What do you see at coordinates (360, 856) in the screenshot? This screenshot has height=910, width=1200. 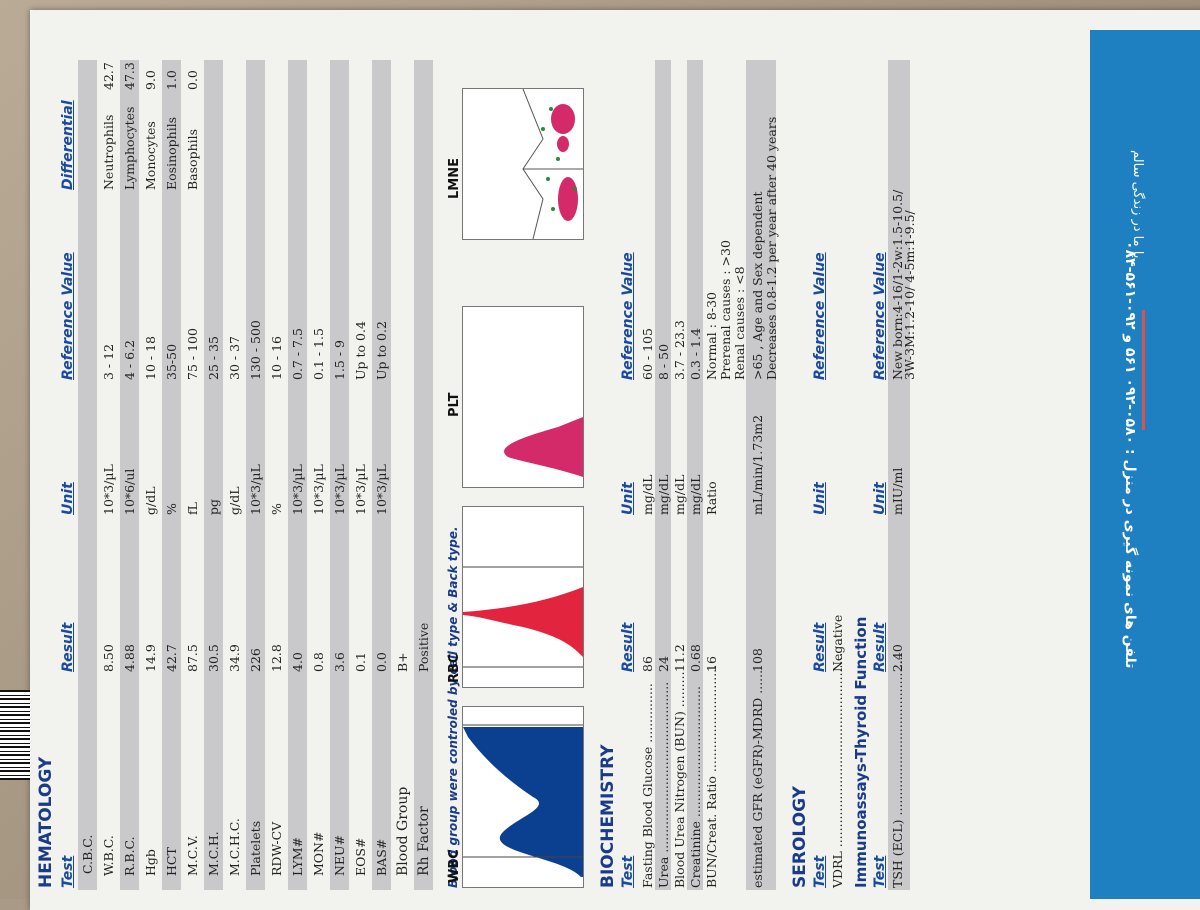 I see `hema-test: EOS#` at bounding box center [360, 856].